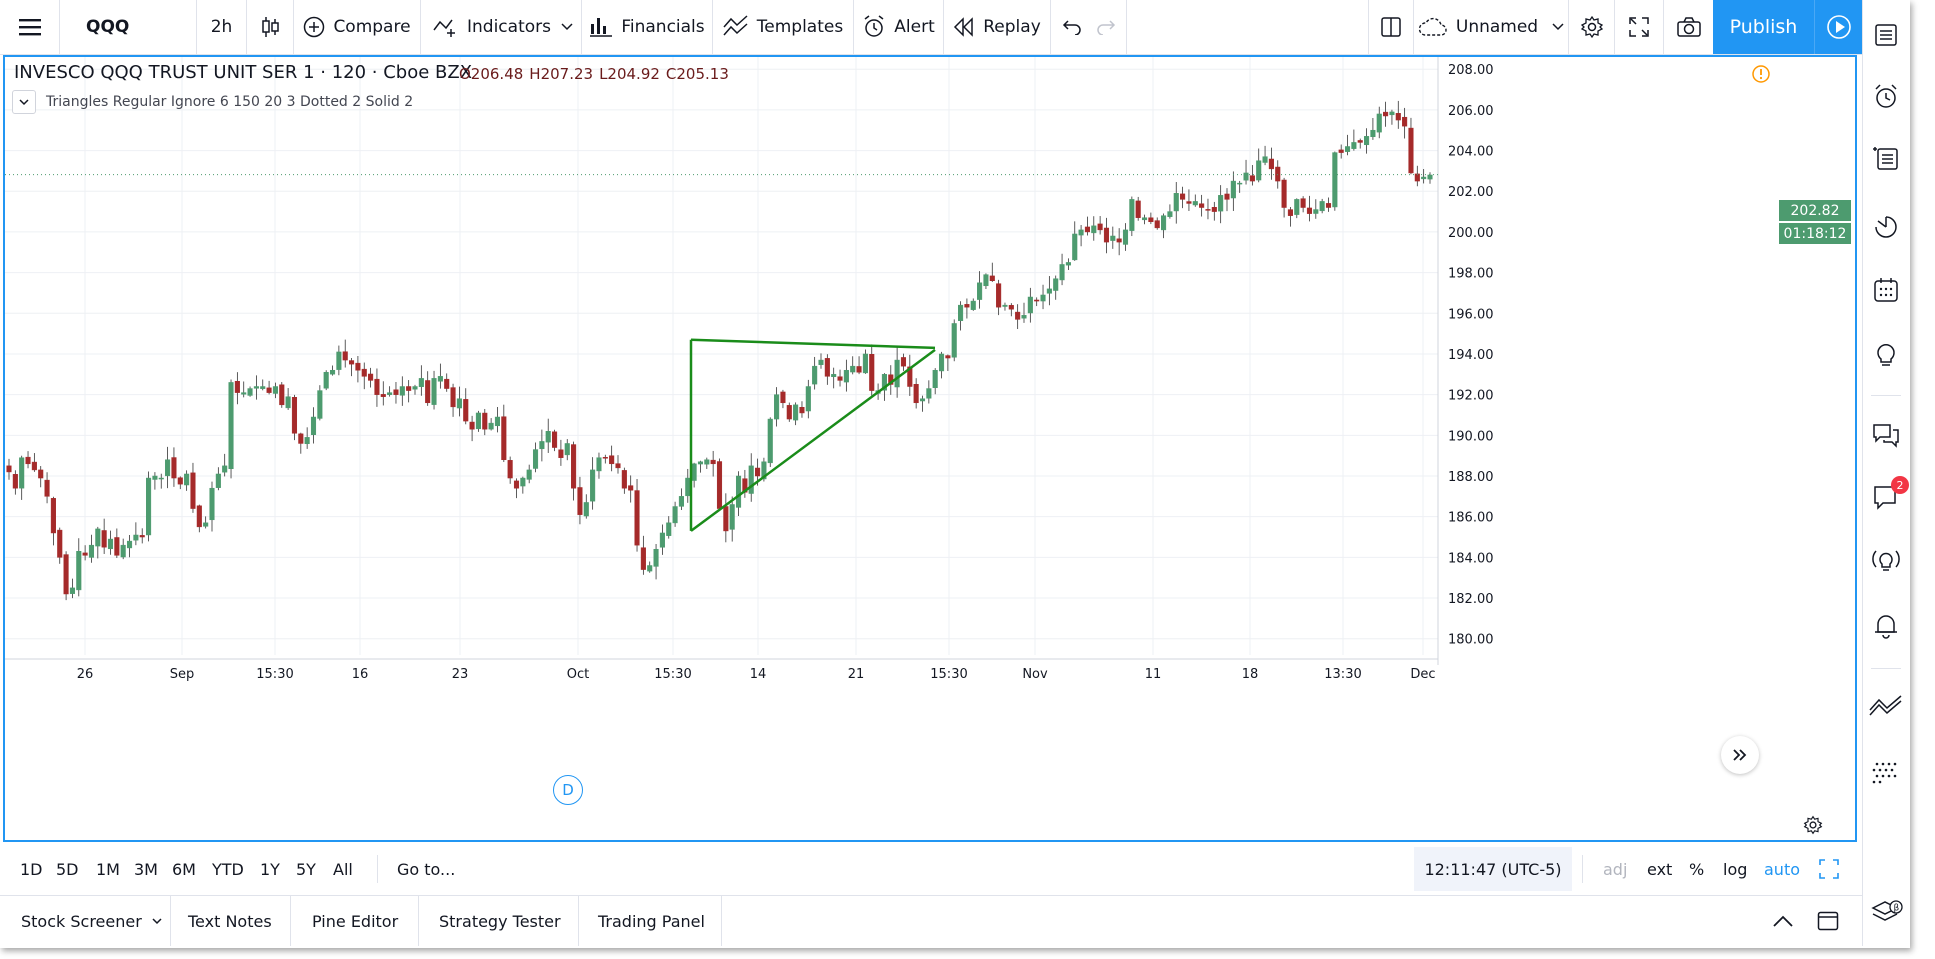 The width and height of the screenshot is (1935, 959). I want to click on scroll-to-realtime-button, so click(1740, 755).